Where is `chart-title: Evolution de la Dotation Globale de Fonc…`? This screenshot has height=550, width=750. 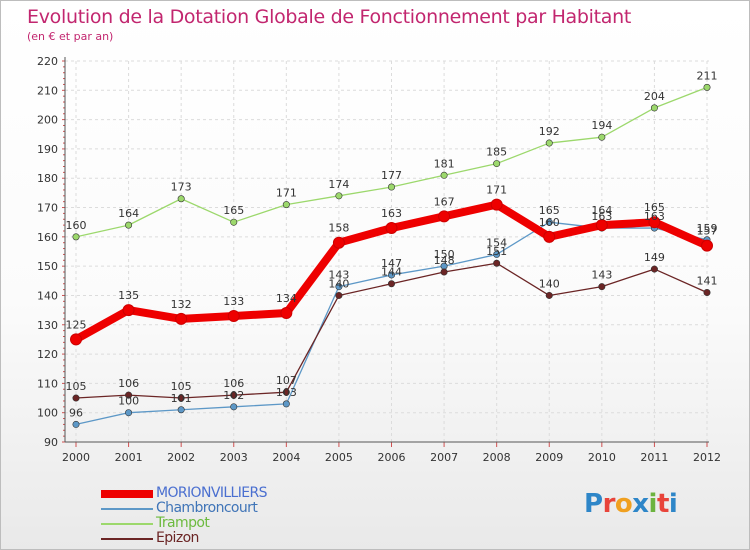 chart-title: Evolution de la Dotation Globale de Fonc… is located at coordinates (329, 17).